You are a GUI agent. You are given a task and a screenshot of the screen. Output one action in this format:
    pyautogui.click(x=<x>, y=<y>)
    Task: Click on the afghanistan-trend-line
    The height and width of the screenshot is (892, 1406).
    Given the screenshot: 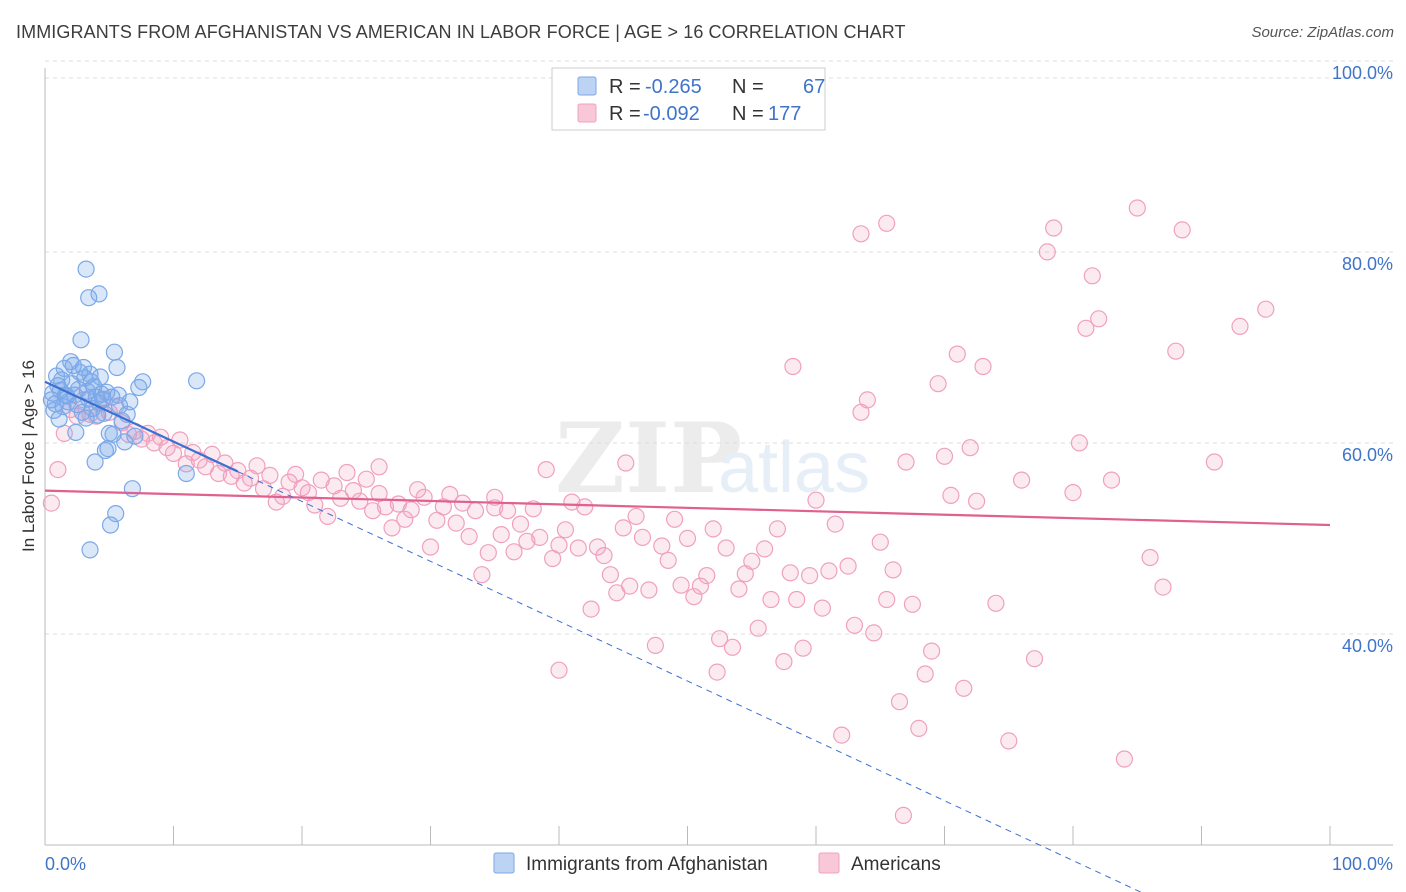 What is the action you would take?
    pyautogui.click(x=141, y=426)
    